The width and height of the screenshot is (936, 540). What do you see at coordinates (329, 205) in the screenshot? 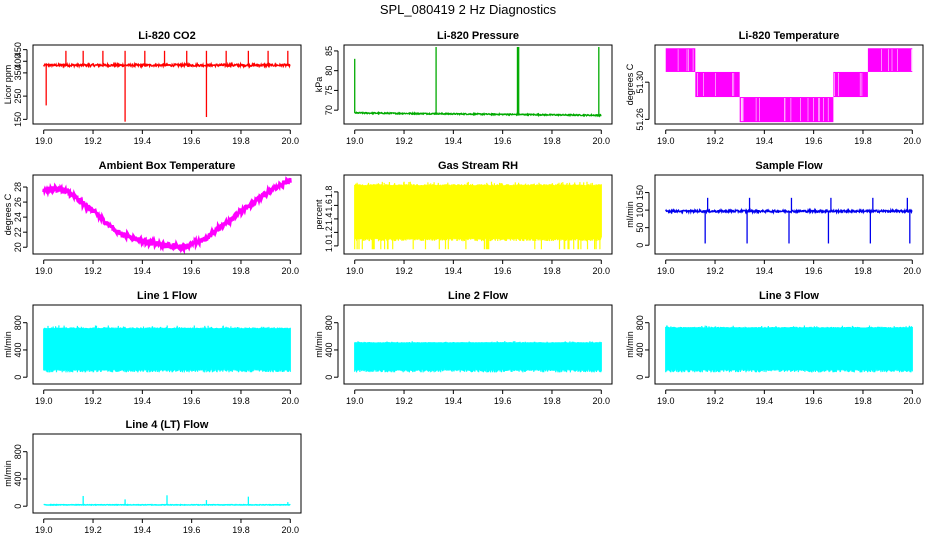
I see `y-tick-label: 1.6` at bounding box center [329, 205].